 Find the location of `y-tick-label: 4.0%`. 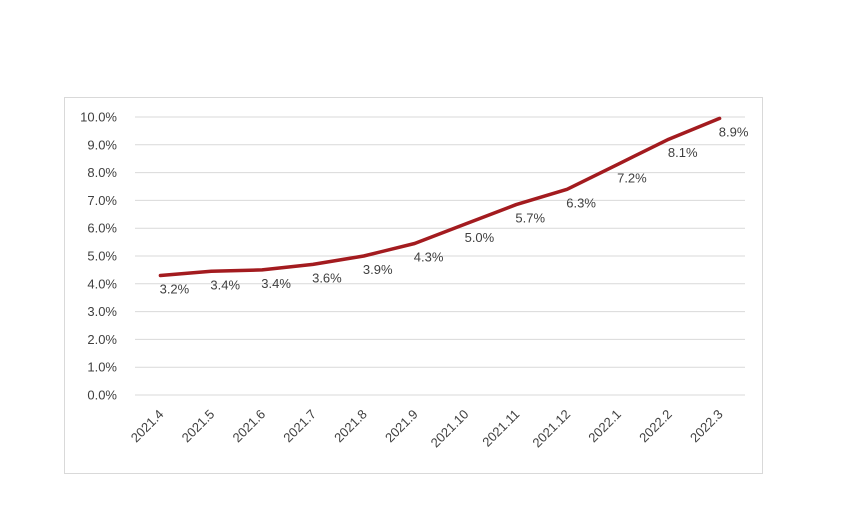

y-tick-label: 4.0% is located at coordinates (102, 283).